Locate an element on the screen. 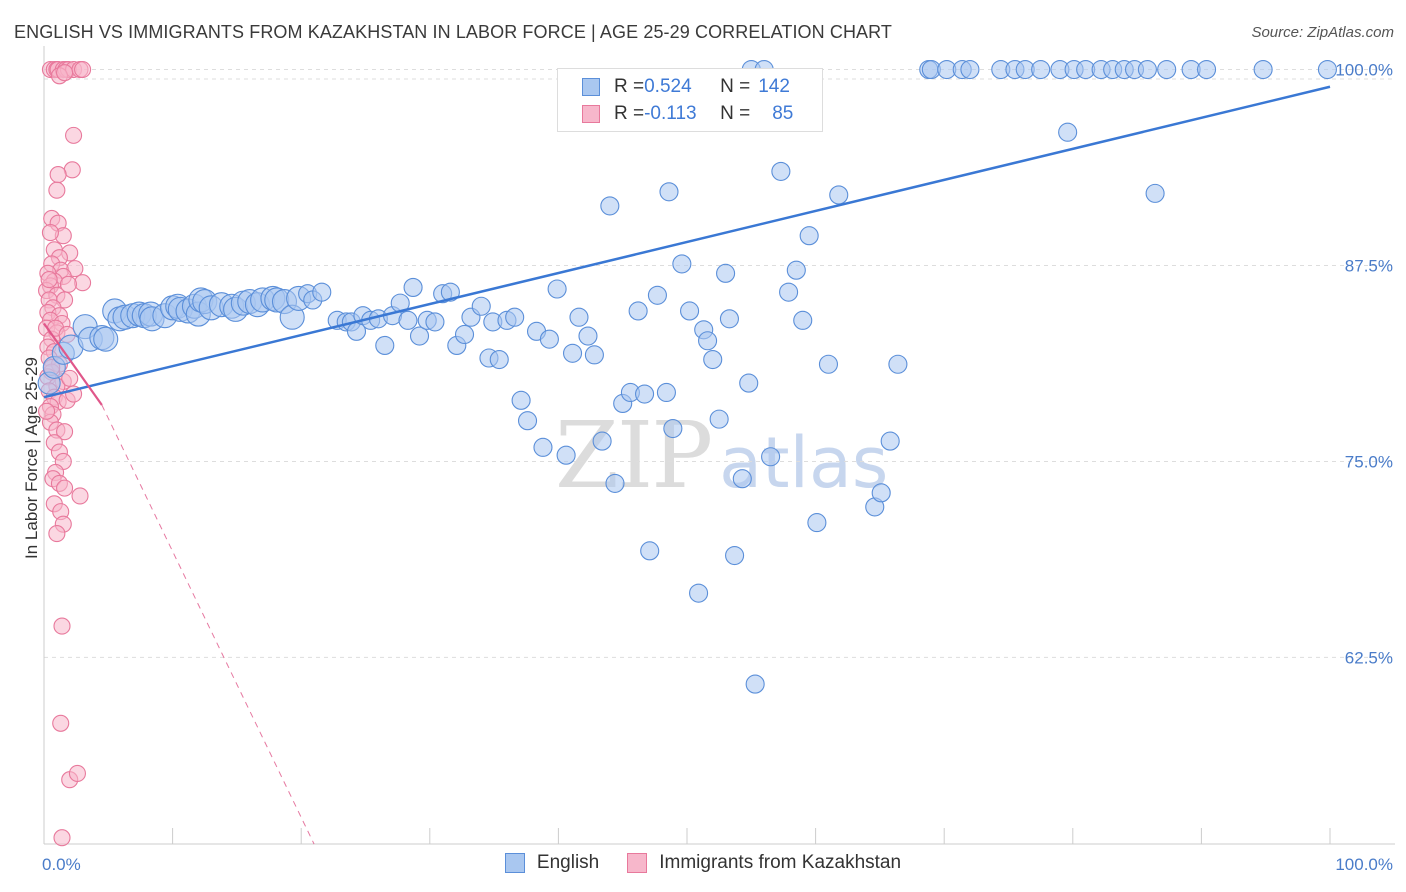  legend-item-kazakhstan: Immigrants from Kazakhstan is located at coordinates (764, 863).